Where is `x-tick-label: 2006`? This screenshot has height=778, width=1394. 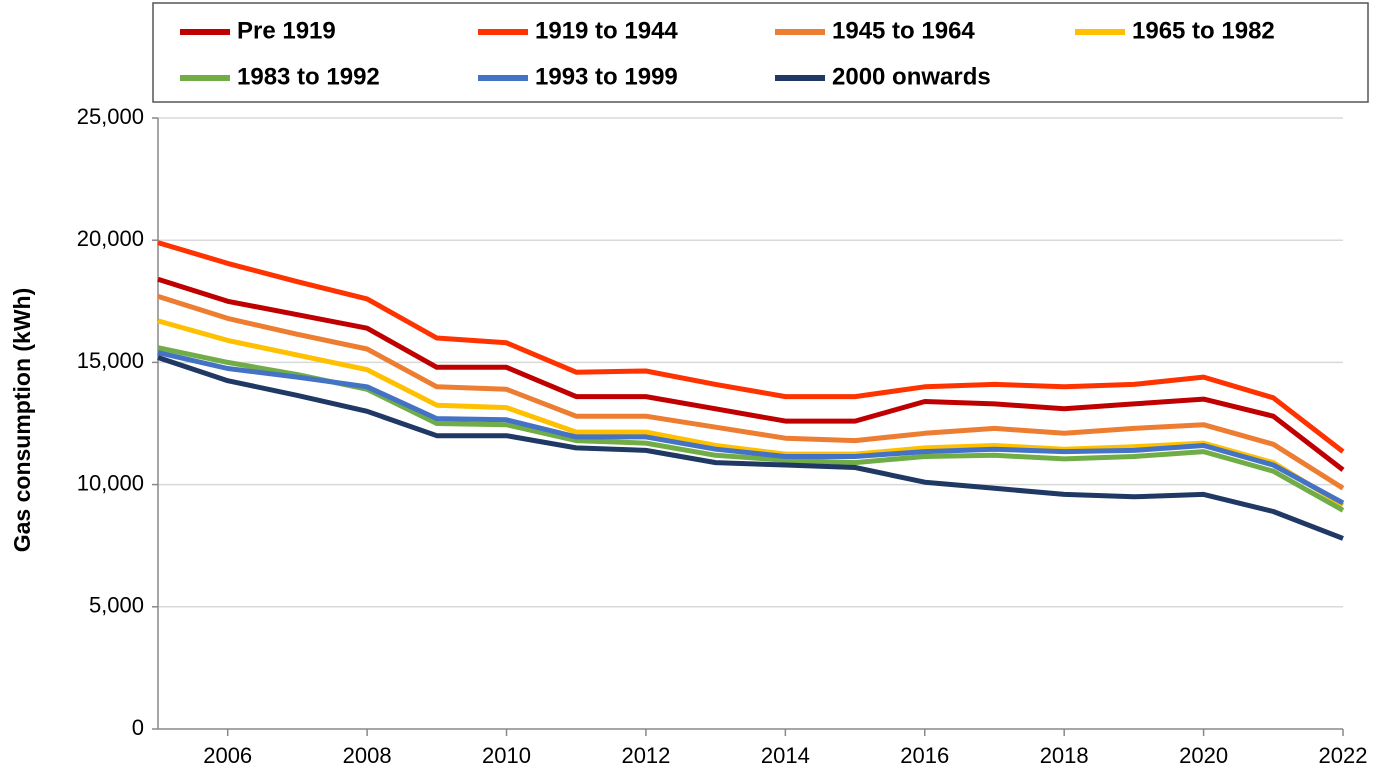 x-tick-label: 2006 is located at coordinates (227, 755).